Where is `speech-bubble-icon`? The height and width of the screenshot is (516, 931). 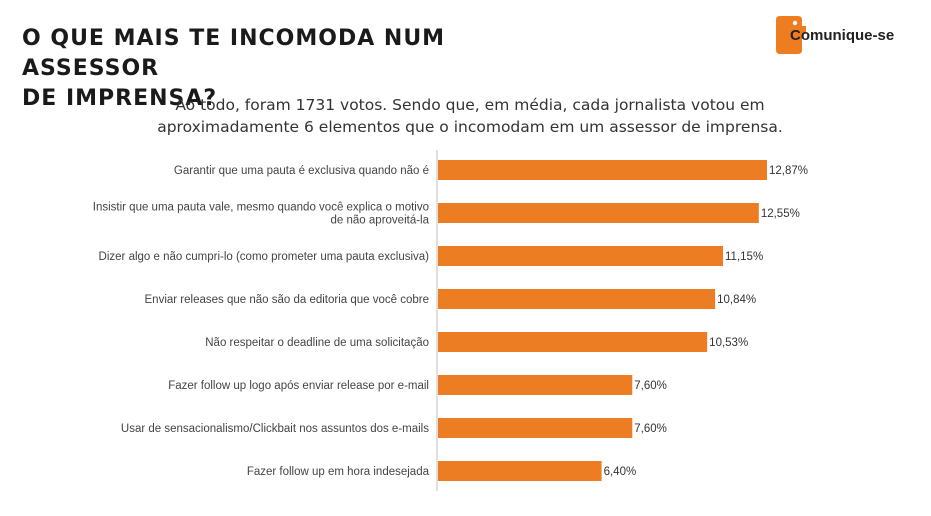
speech-bubble-icon is located at coordinates (791, 35).